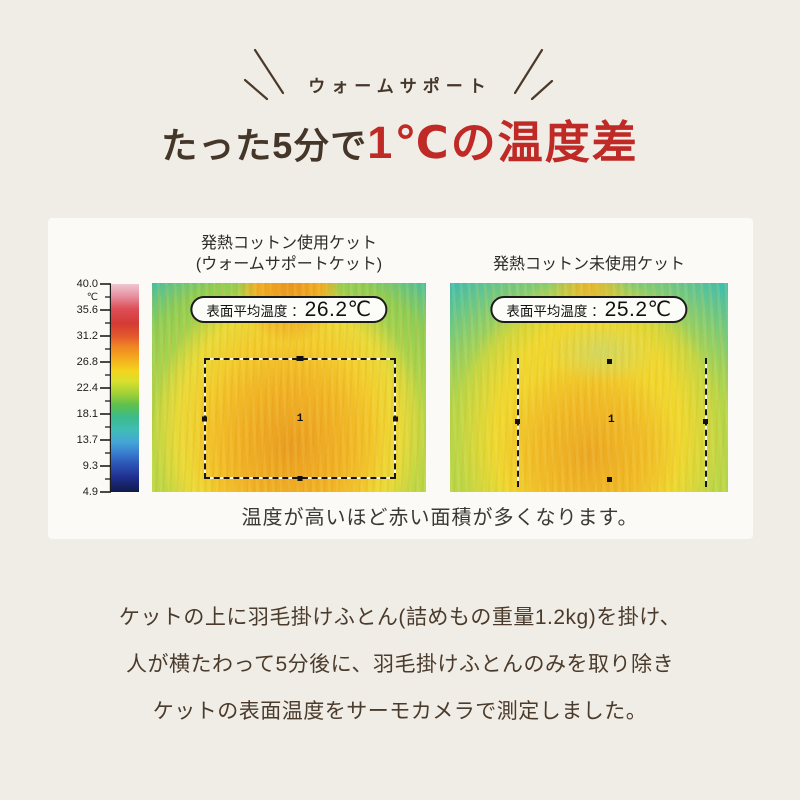 The width and height of the screenshot is (800, 800). I want to click on right-region-number: 1, so click(611, 420).